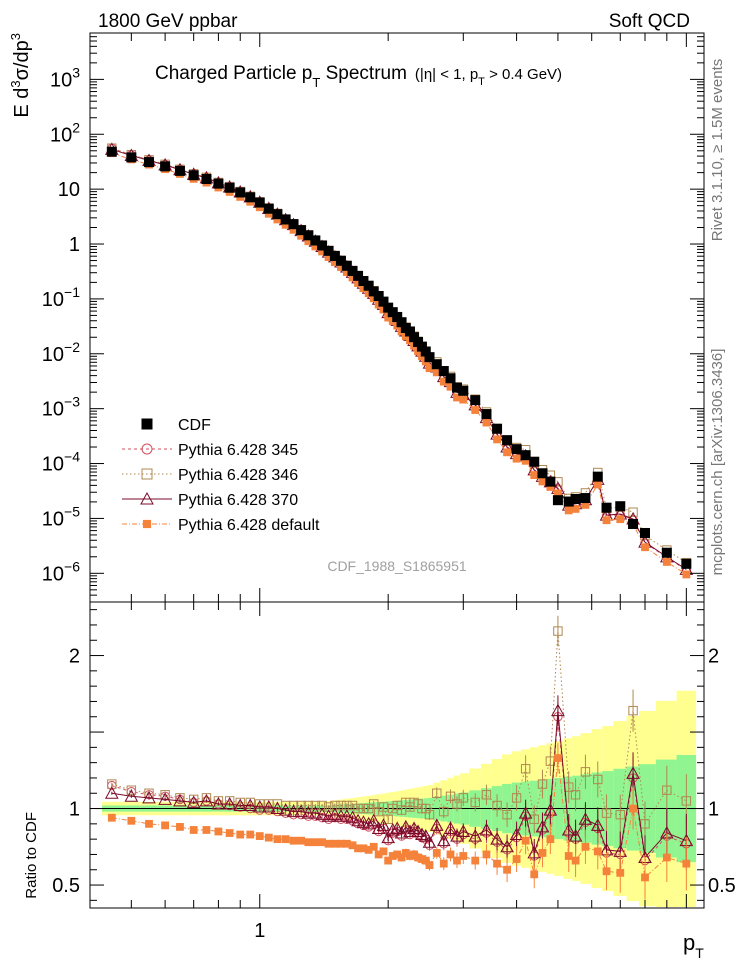 The height and width of the screenshot is (972, 746). I want to click on y-tick-label-upper: 10⁻⁴, so click(61, 462).